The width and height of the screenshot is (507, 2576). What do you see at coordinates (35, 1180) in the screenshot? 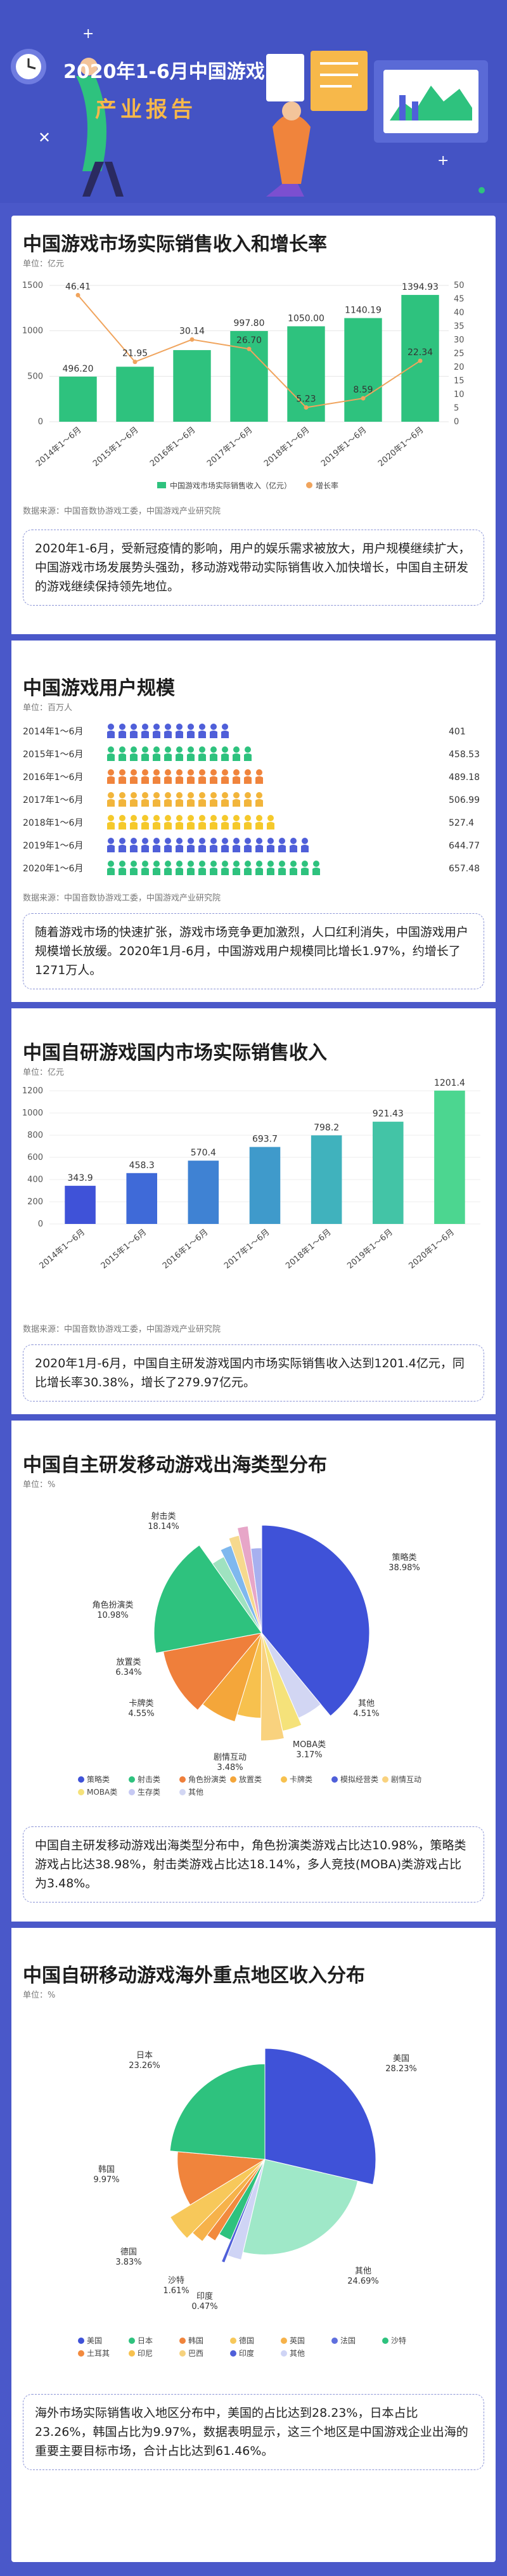
I see `y-tick-label: 400` at bounding box center [35, 1180].